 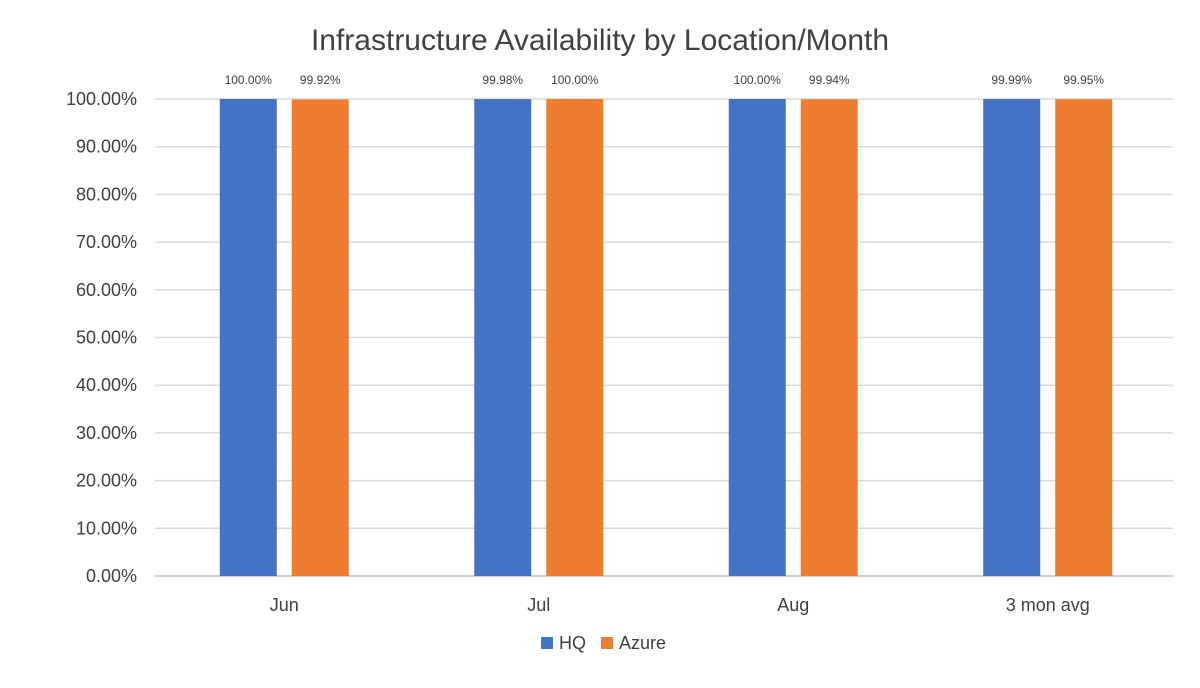 I want to click on data-label: 99.94%, so click(x=829, y=80).